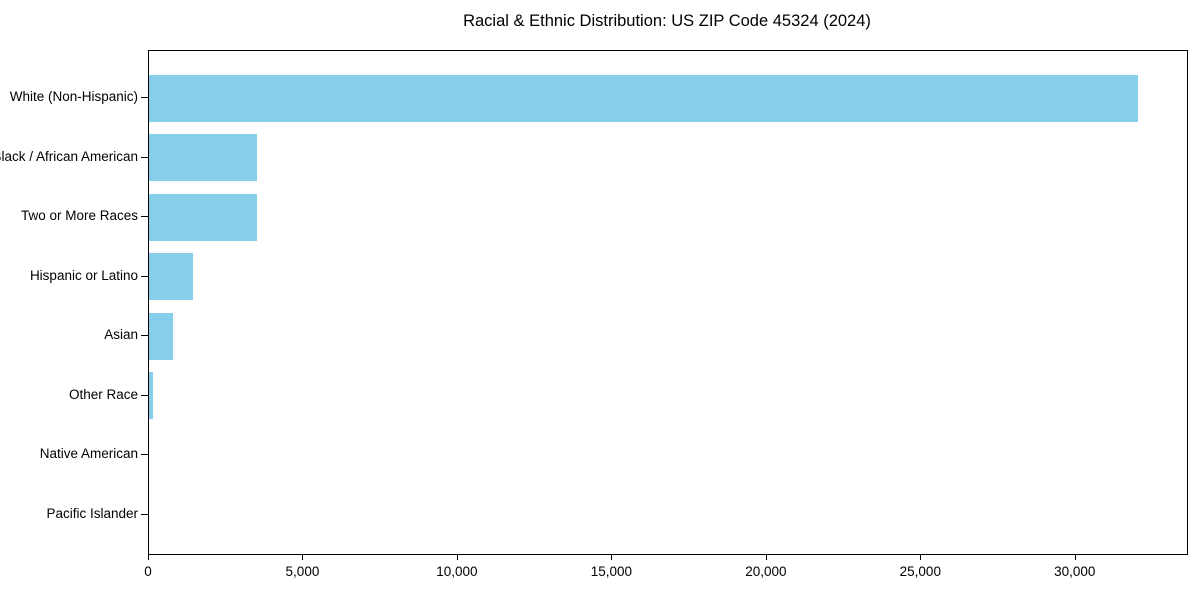 Image resolution: width=1200 pixels, height=600 pixels. Describe the element at coordinates (103, 394) in the screenshot. I see `y-tick-label: Other Race` at that location.